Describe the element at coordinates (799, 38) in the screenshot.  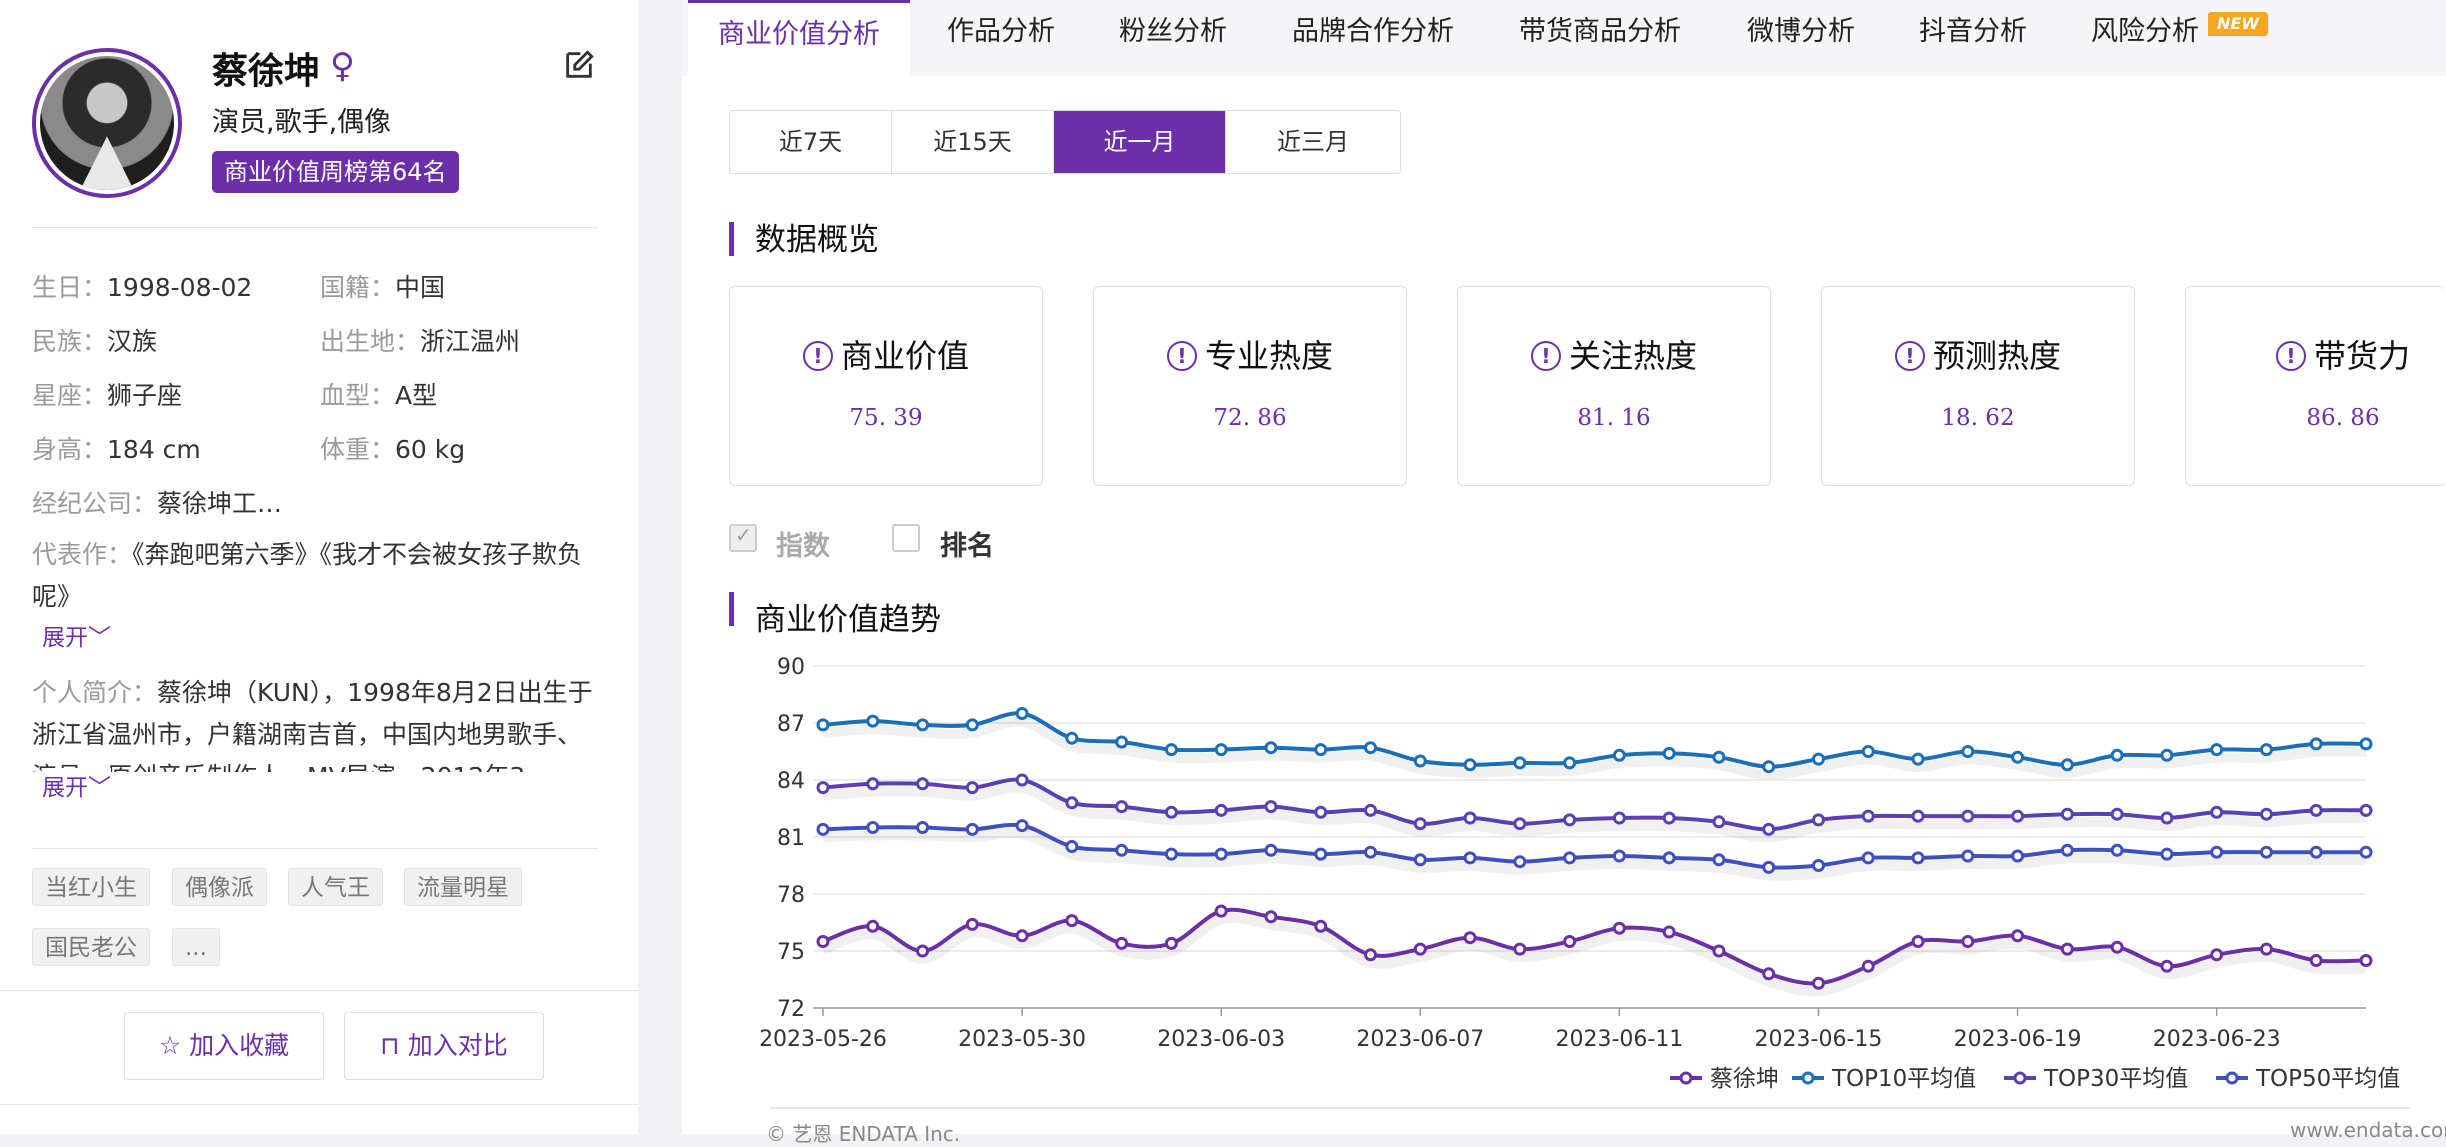
I see `tab-commercial-value: 商业价值分析` at that location.